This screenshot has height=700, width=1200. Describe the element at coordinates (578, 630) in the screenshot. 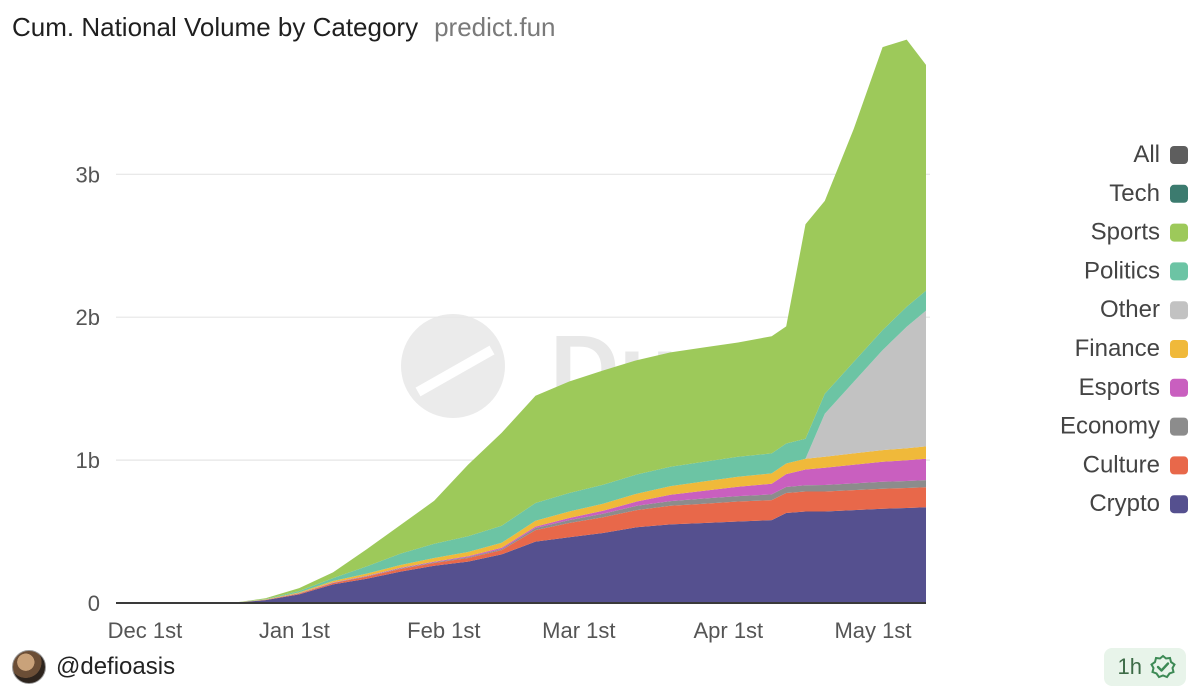

I see `x-tick-label: Mar 1st` at that location.